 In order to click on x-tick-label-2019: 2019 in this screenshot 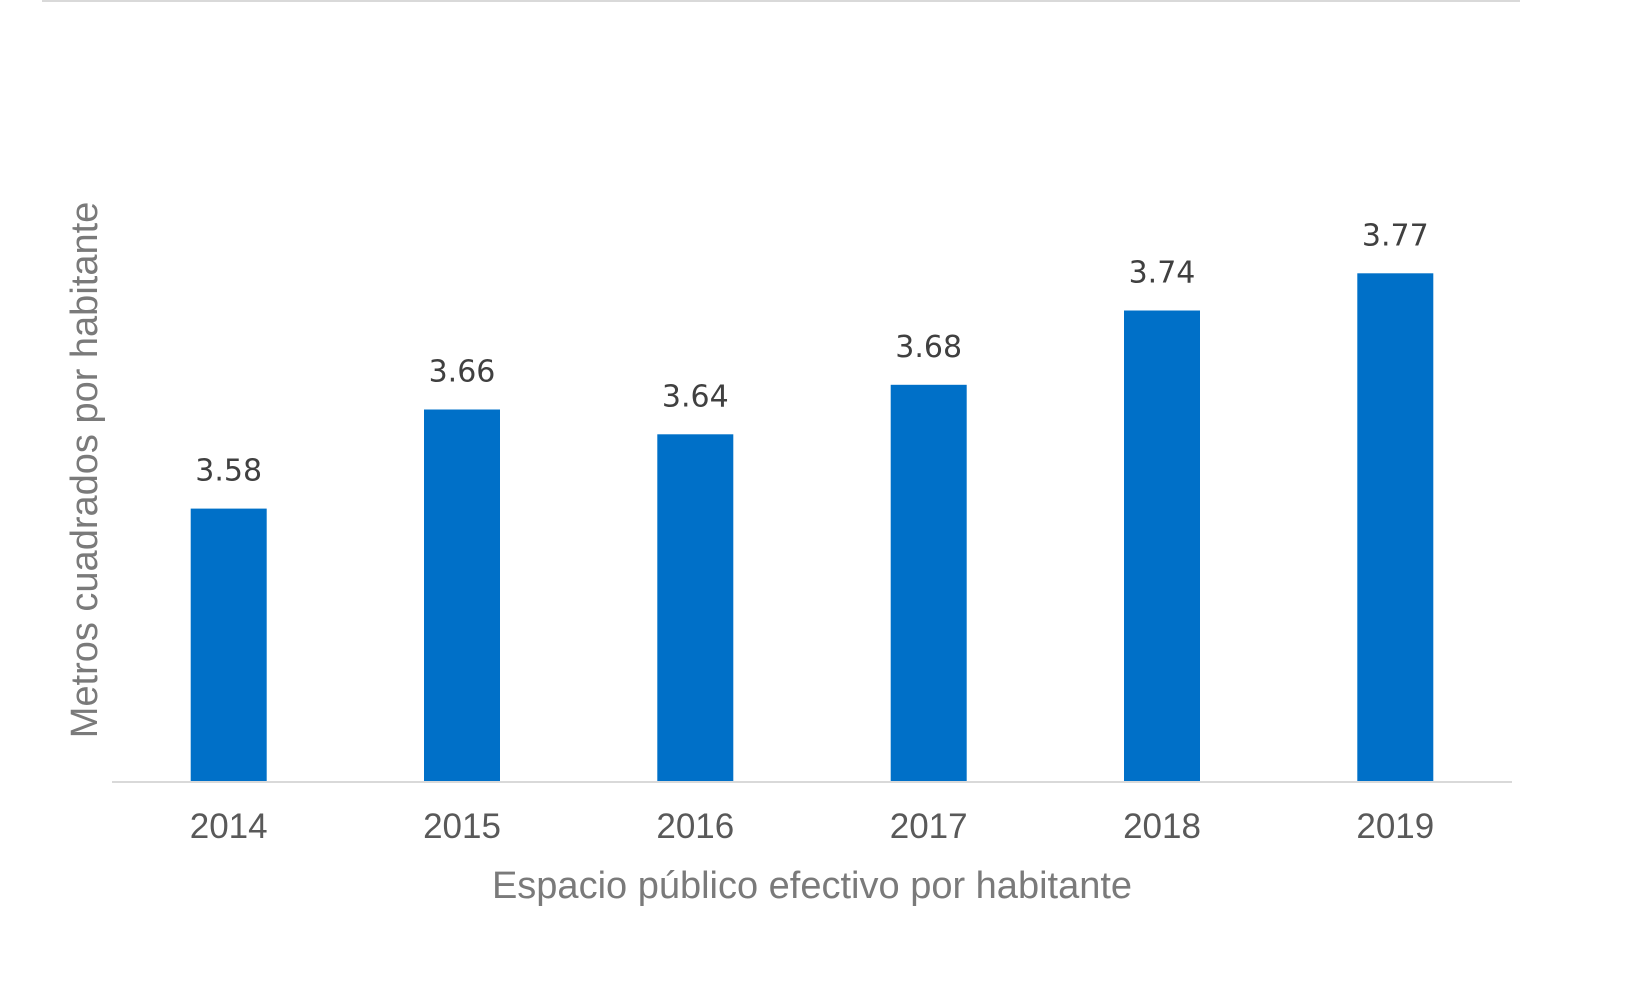, I will do `click(1395, 826)`.